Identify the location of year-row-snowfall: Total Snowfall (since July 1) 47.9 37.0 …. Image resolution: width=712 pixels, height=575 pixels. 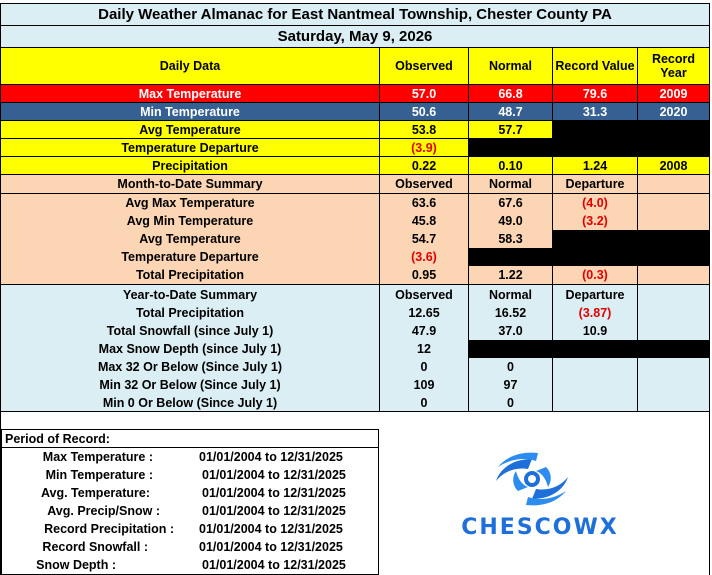
(355, 331).